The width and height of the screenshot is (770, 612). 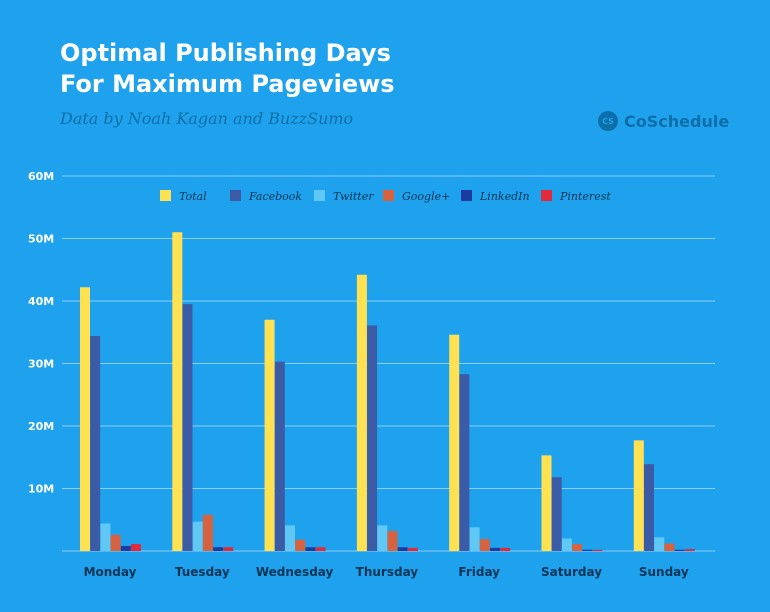 What do you see at coordinates (310, 549) in the screenshot?
I see `bar-linkedin-wednesday` at bounding box center [310, 549].